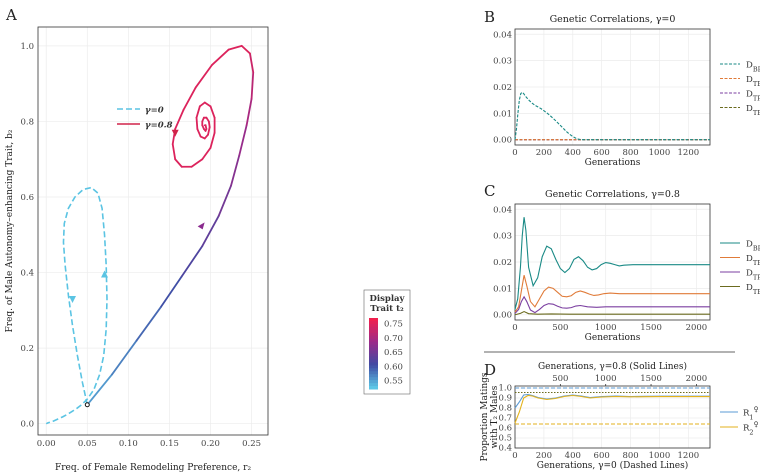  Describe the element at coordinates (154, 111) in the screenshot. I see `legend-label: γ=0` at that location.